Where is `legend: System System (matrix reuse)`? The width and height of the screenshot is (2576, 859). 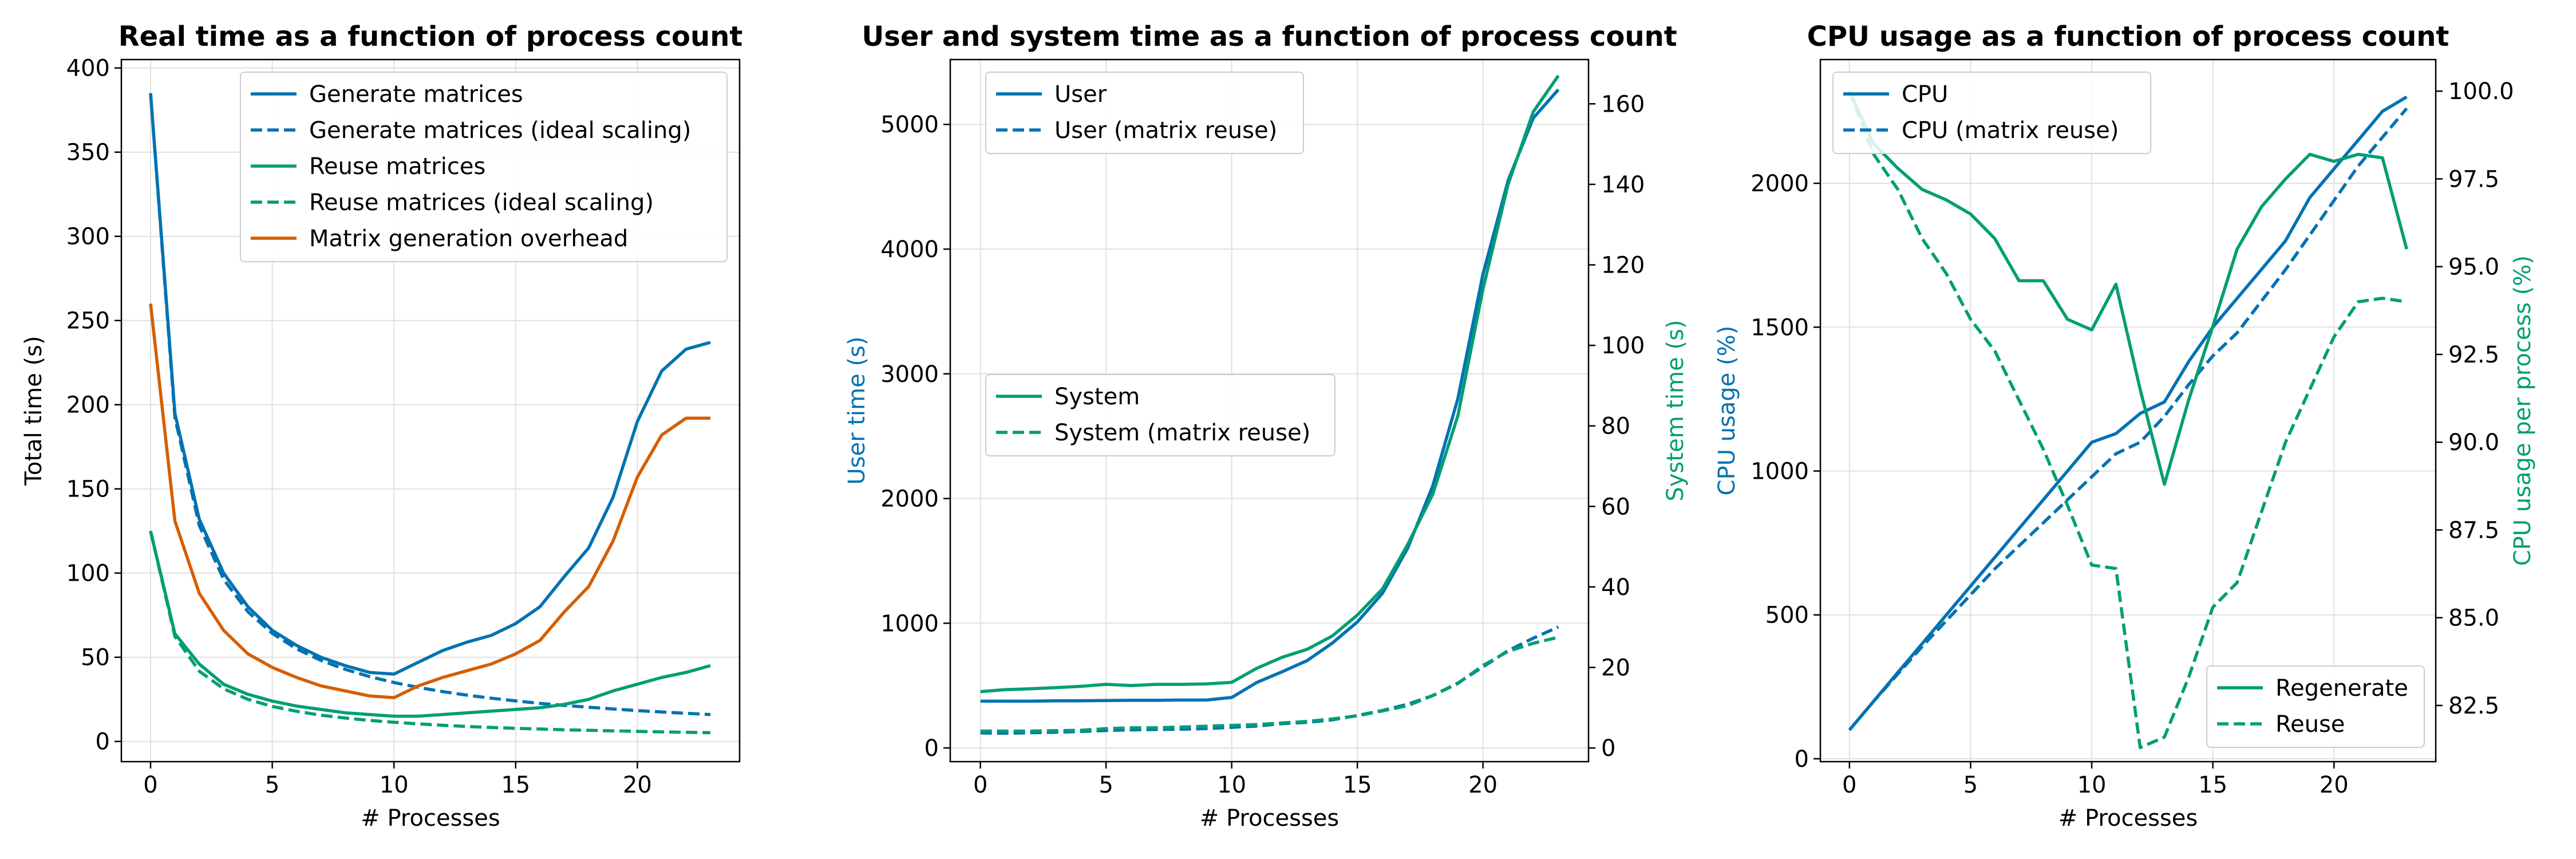 legend: System System (matrix reuse) is located at coordinates (1160, 415).